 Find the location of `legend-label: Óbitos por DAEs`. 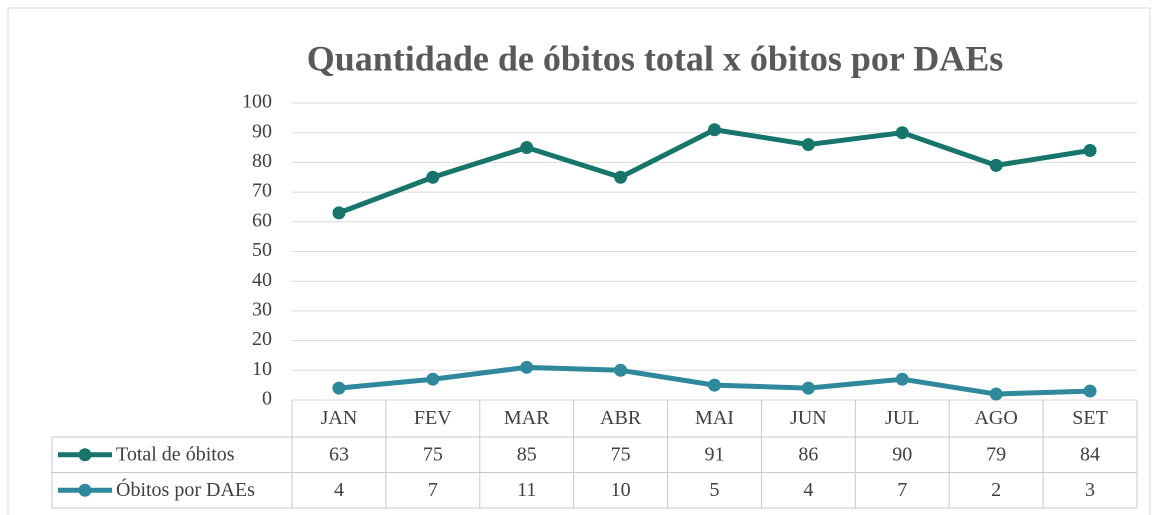

legend-label: Óbitos por DAEs is located at coordinates (185, 489).